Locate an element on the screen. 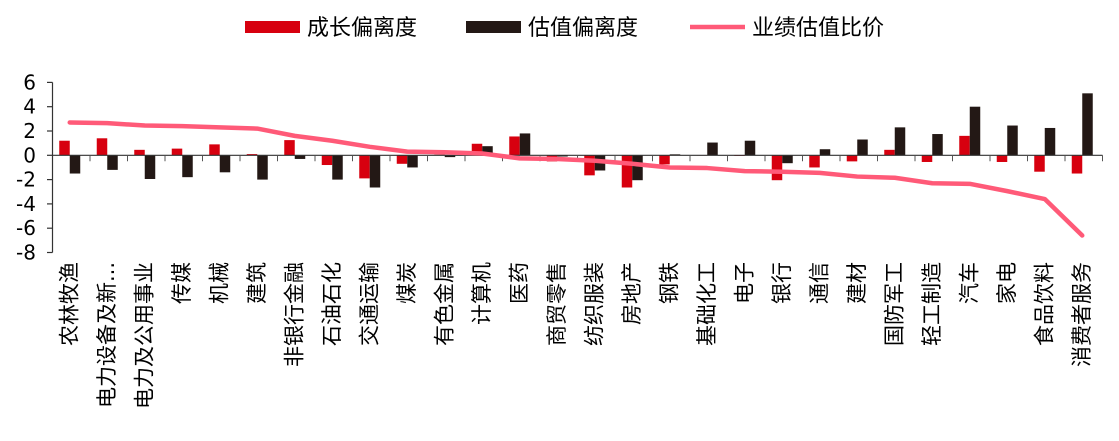 This screenshot has width=1119, height=441. x-tick-label: 食品饮料 is located at coordinates (1044, 304).